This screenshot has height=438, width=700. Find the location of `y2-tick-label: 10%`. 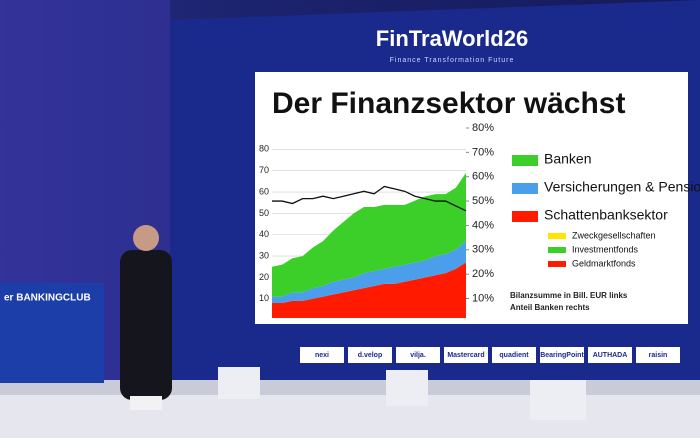

y2-tick-label: 10% is located at coordinates (483, 298).